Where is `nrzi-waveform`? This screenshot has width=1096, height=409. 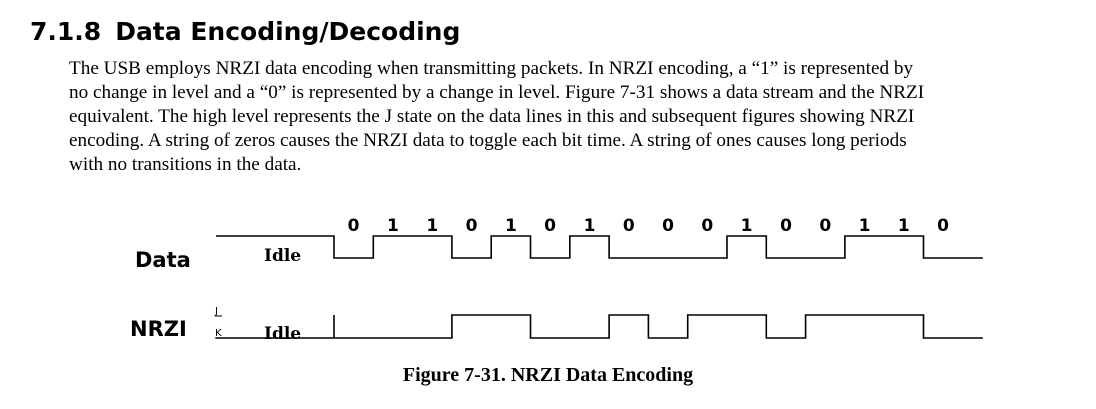 nrzi-waveform is located at coordinates (599, 326).